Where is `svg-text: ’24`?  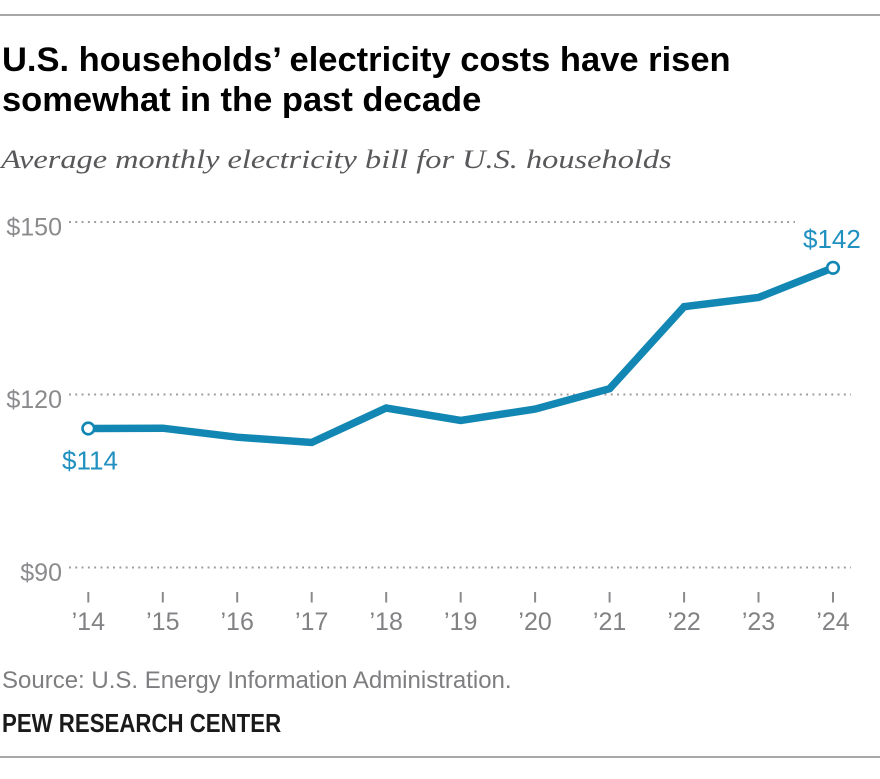 svg-text: ’24 is located at coordinates (832, 622).